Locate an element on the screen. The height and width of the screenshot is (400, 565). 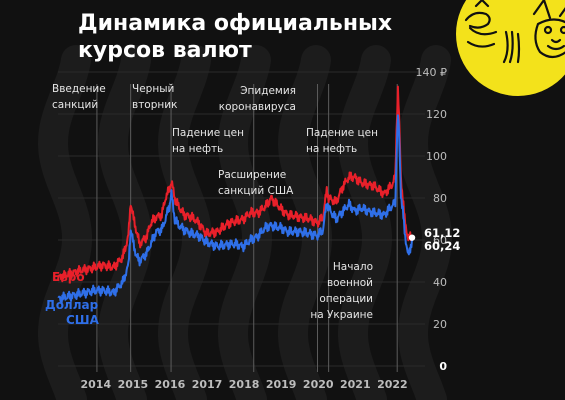
x-tick-label: 2019 is located at coordinates (281, 384).